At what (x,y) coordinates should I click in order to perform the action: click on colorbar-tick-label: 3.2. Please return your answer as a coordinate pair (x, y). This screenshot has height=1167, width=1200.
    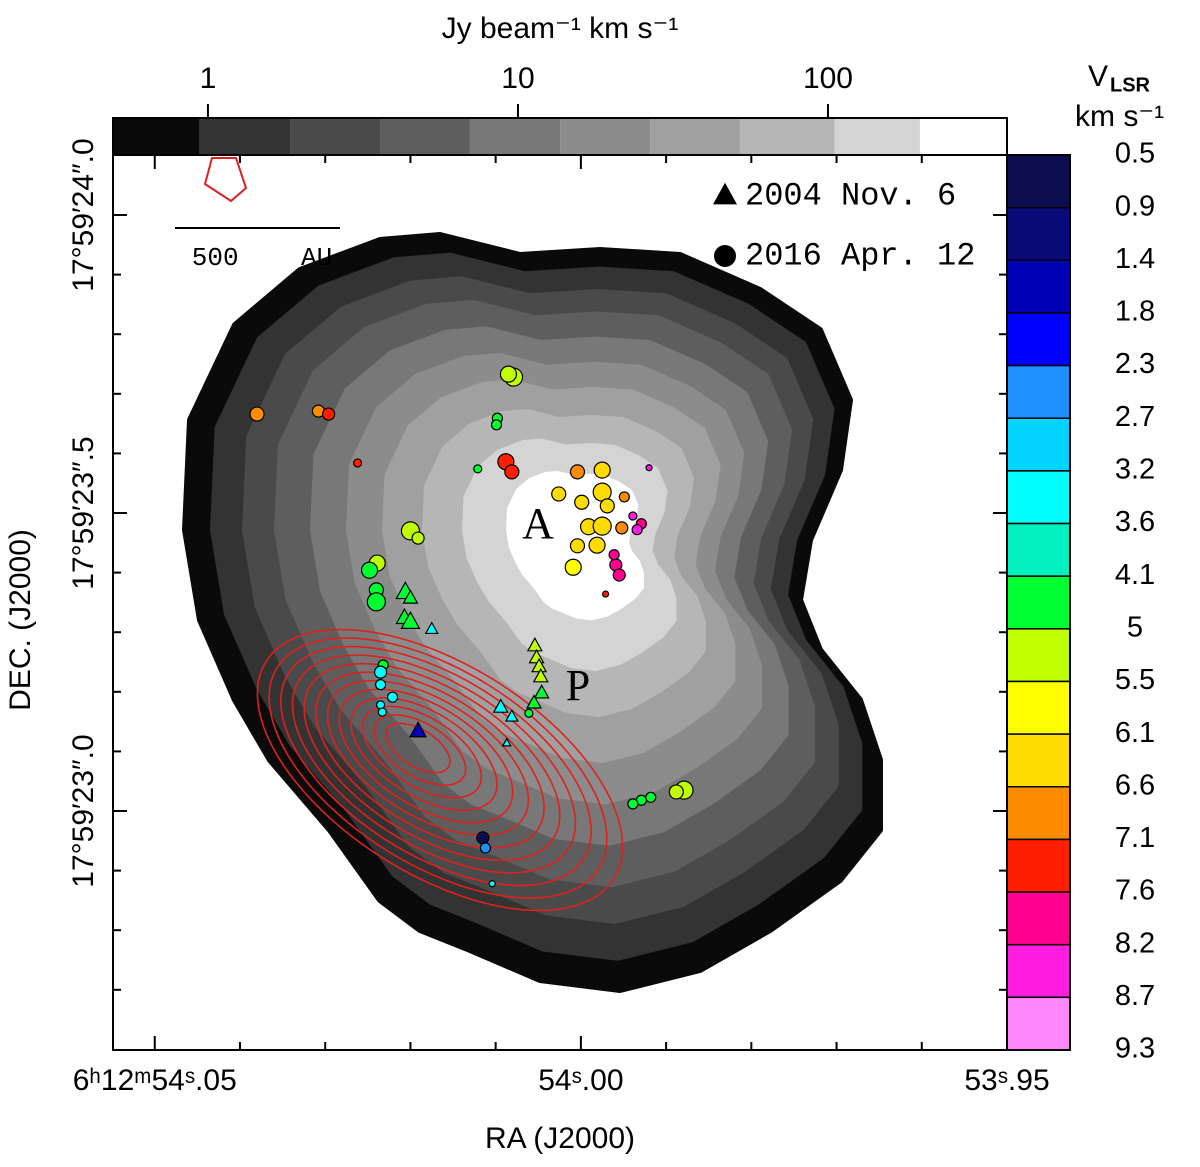
    Looking at the image, I should click on (1135, 470).